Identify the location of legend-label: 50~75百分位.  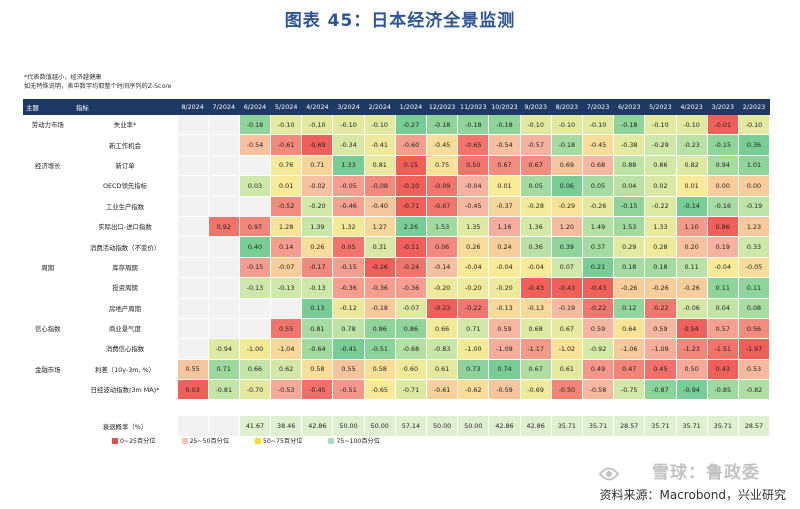
(283, 441).